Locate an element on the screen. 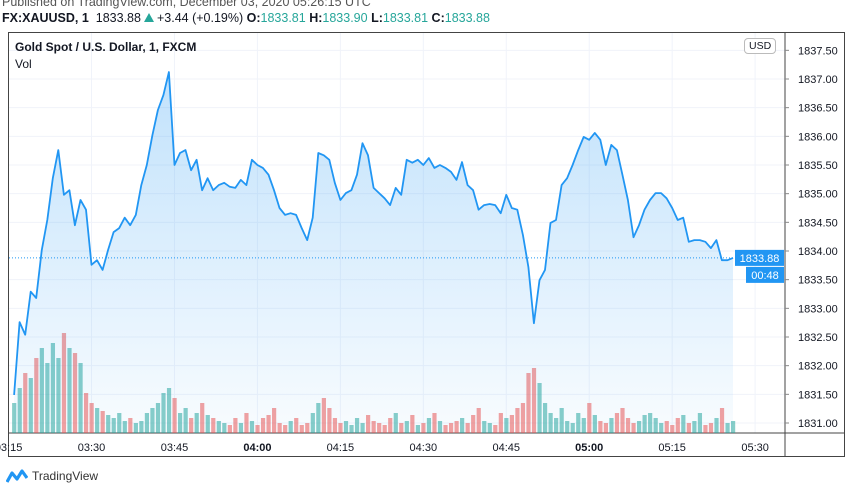 This screenshot has height=485, width=852. y-tick-label: 1834.00 is located at coordinates (818, 252).